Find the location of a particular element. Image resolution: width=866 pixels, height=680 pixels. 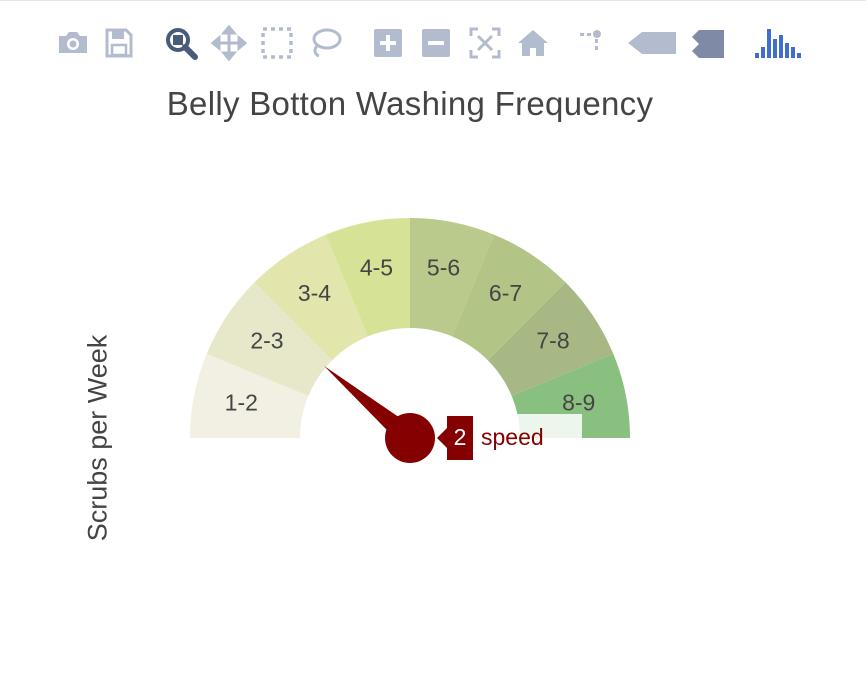

hover-series-name: speed is located at coordinates (512, 437).